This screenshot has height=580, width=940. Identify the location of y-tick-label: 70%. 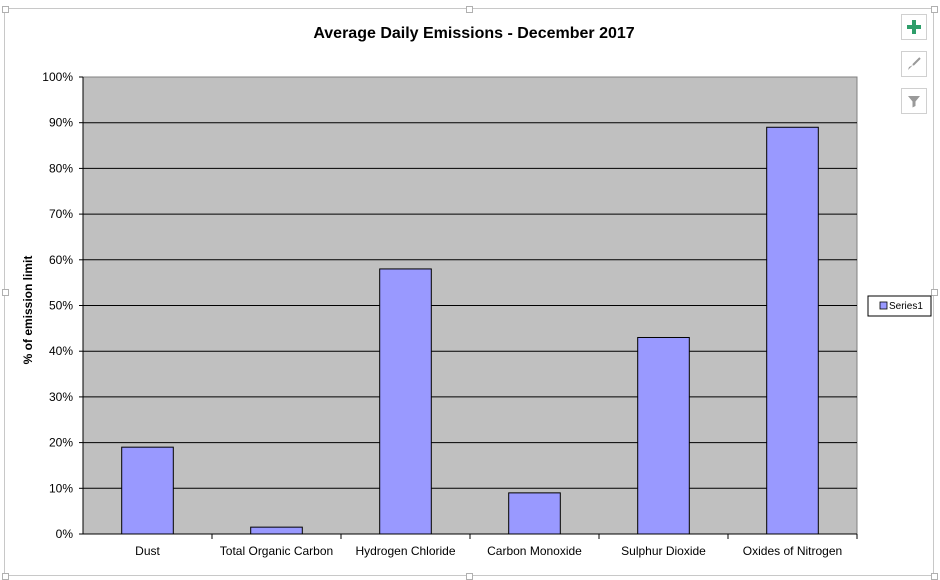
(61, 214).